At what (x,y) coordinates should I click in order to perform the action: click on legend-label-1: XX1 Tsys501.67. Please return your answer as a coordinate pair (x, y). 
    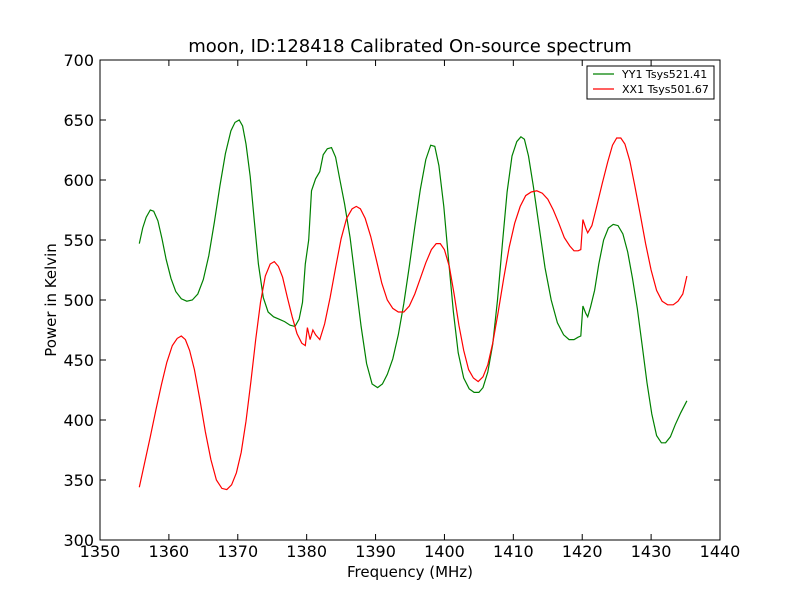
    Looking at the image, I should click on (665, 89).